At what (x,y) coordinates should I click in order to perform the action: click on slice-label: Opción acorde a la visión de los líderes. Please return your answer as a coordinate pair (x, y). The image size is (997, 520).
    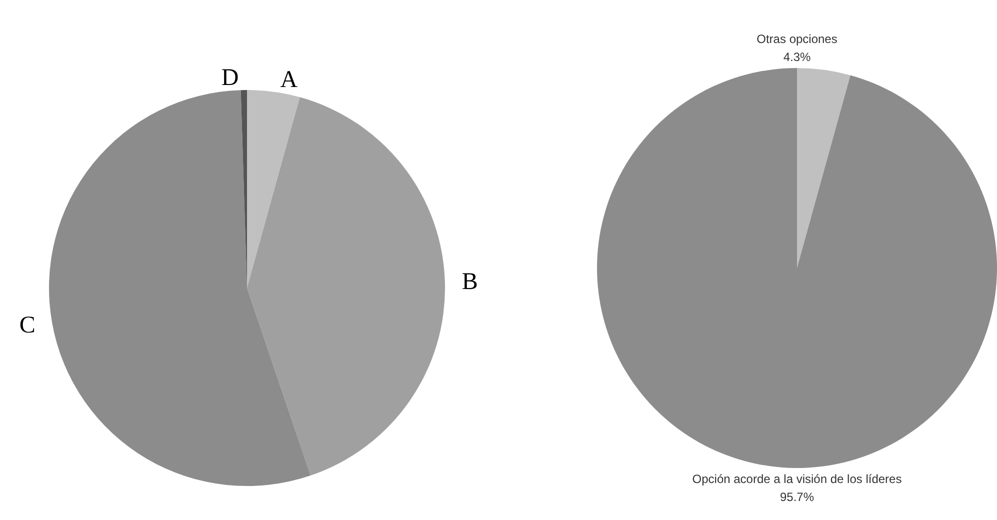
    Looking at the image, I should click on (797, 479).